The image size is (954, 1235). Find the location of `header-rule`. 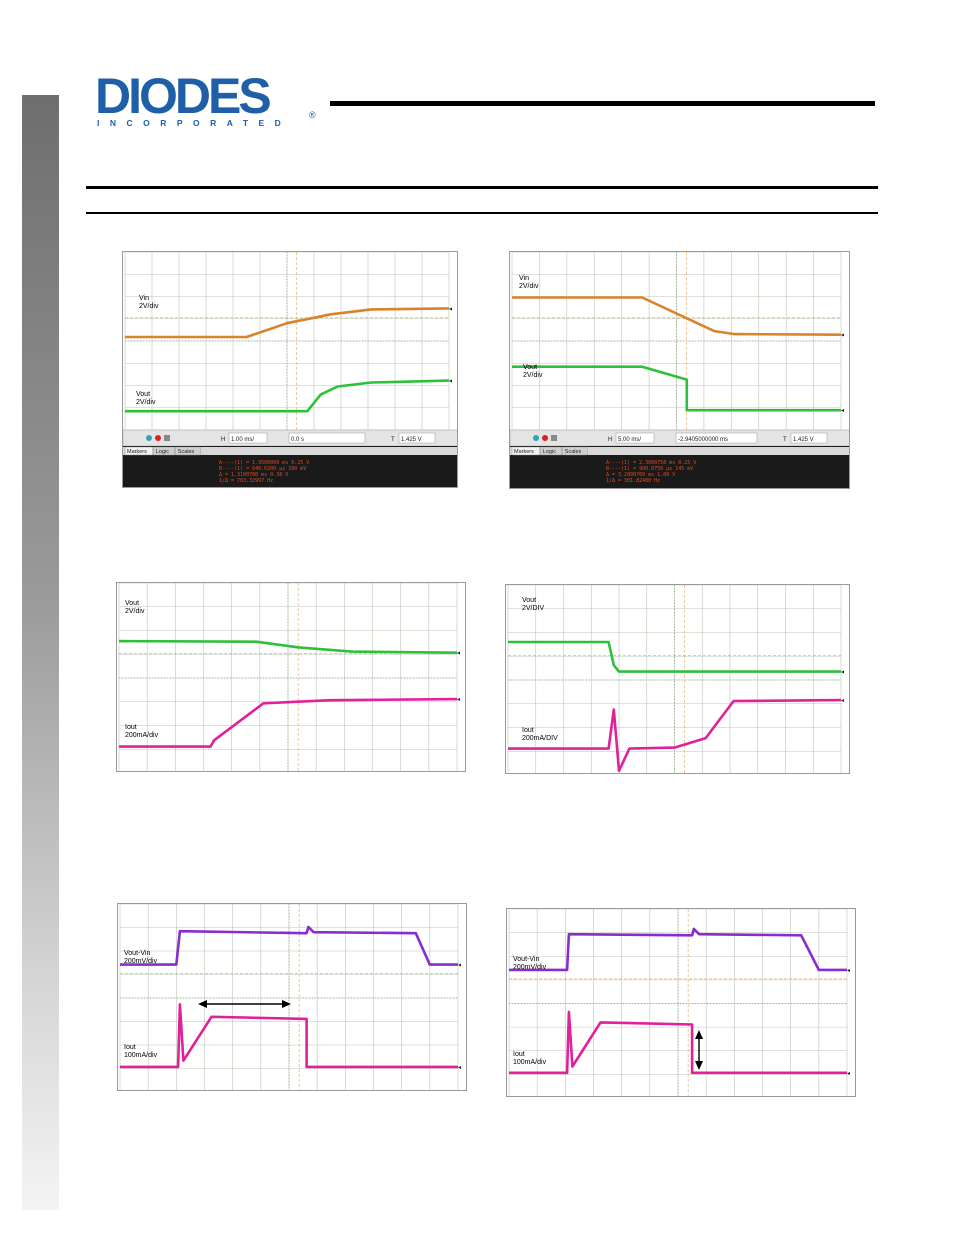

header-rule is located at coordinates (602, 103).